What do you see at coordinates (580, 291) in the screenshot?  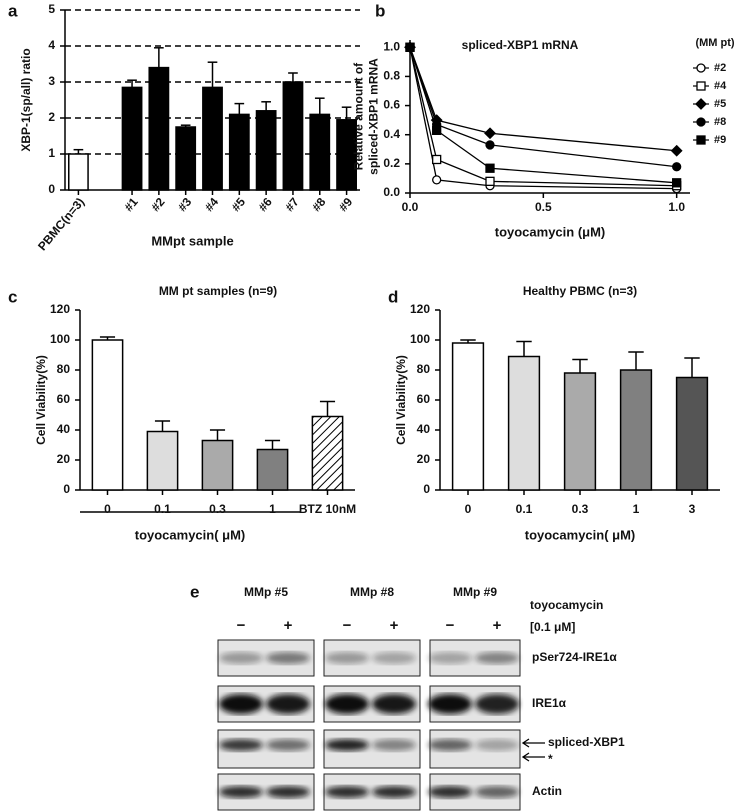 I see `chart-title: Healthy PBMC (n=3)` at bounding box center [580, 291].